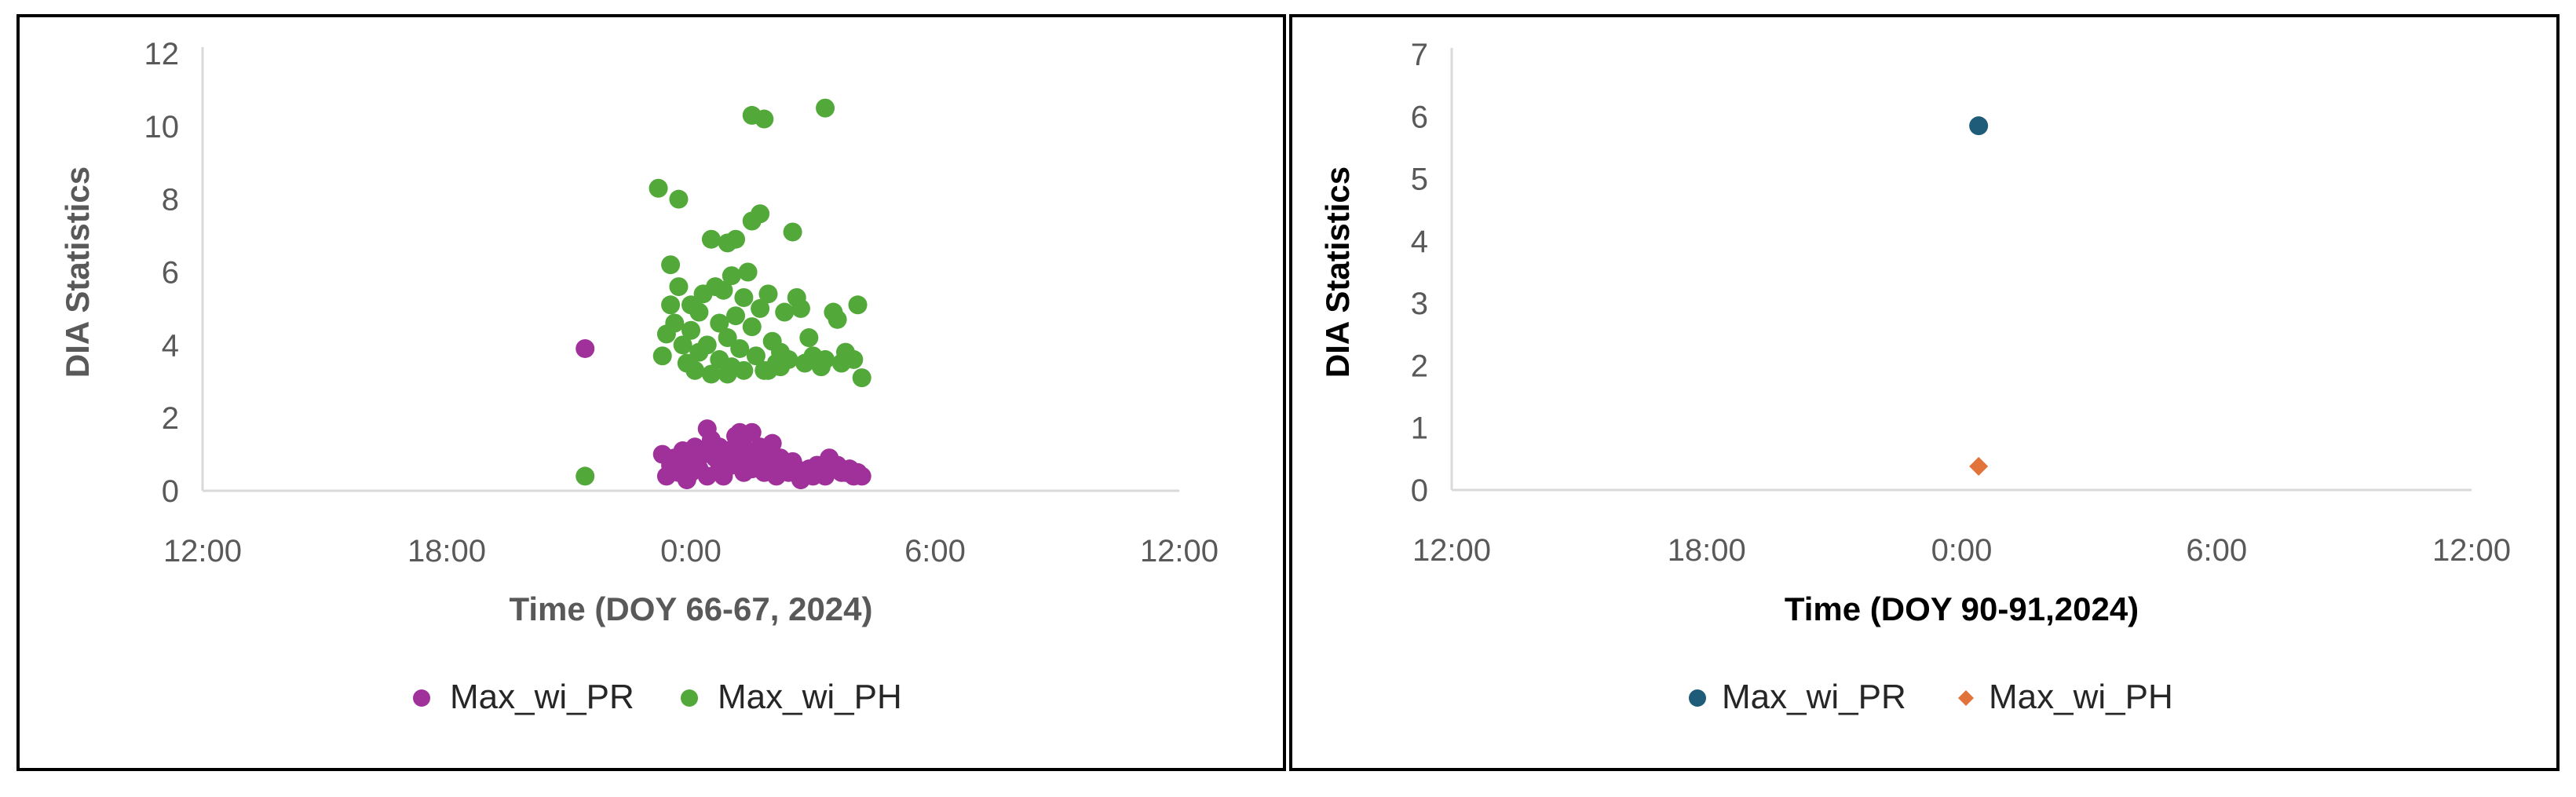 This screenshot has width=2576, height=797. I want to click on y-tick-label: 5, so click(1419, 180).